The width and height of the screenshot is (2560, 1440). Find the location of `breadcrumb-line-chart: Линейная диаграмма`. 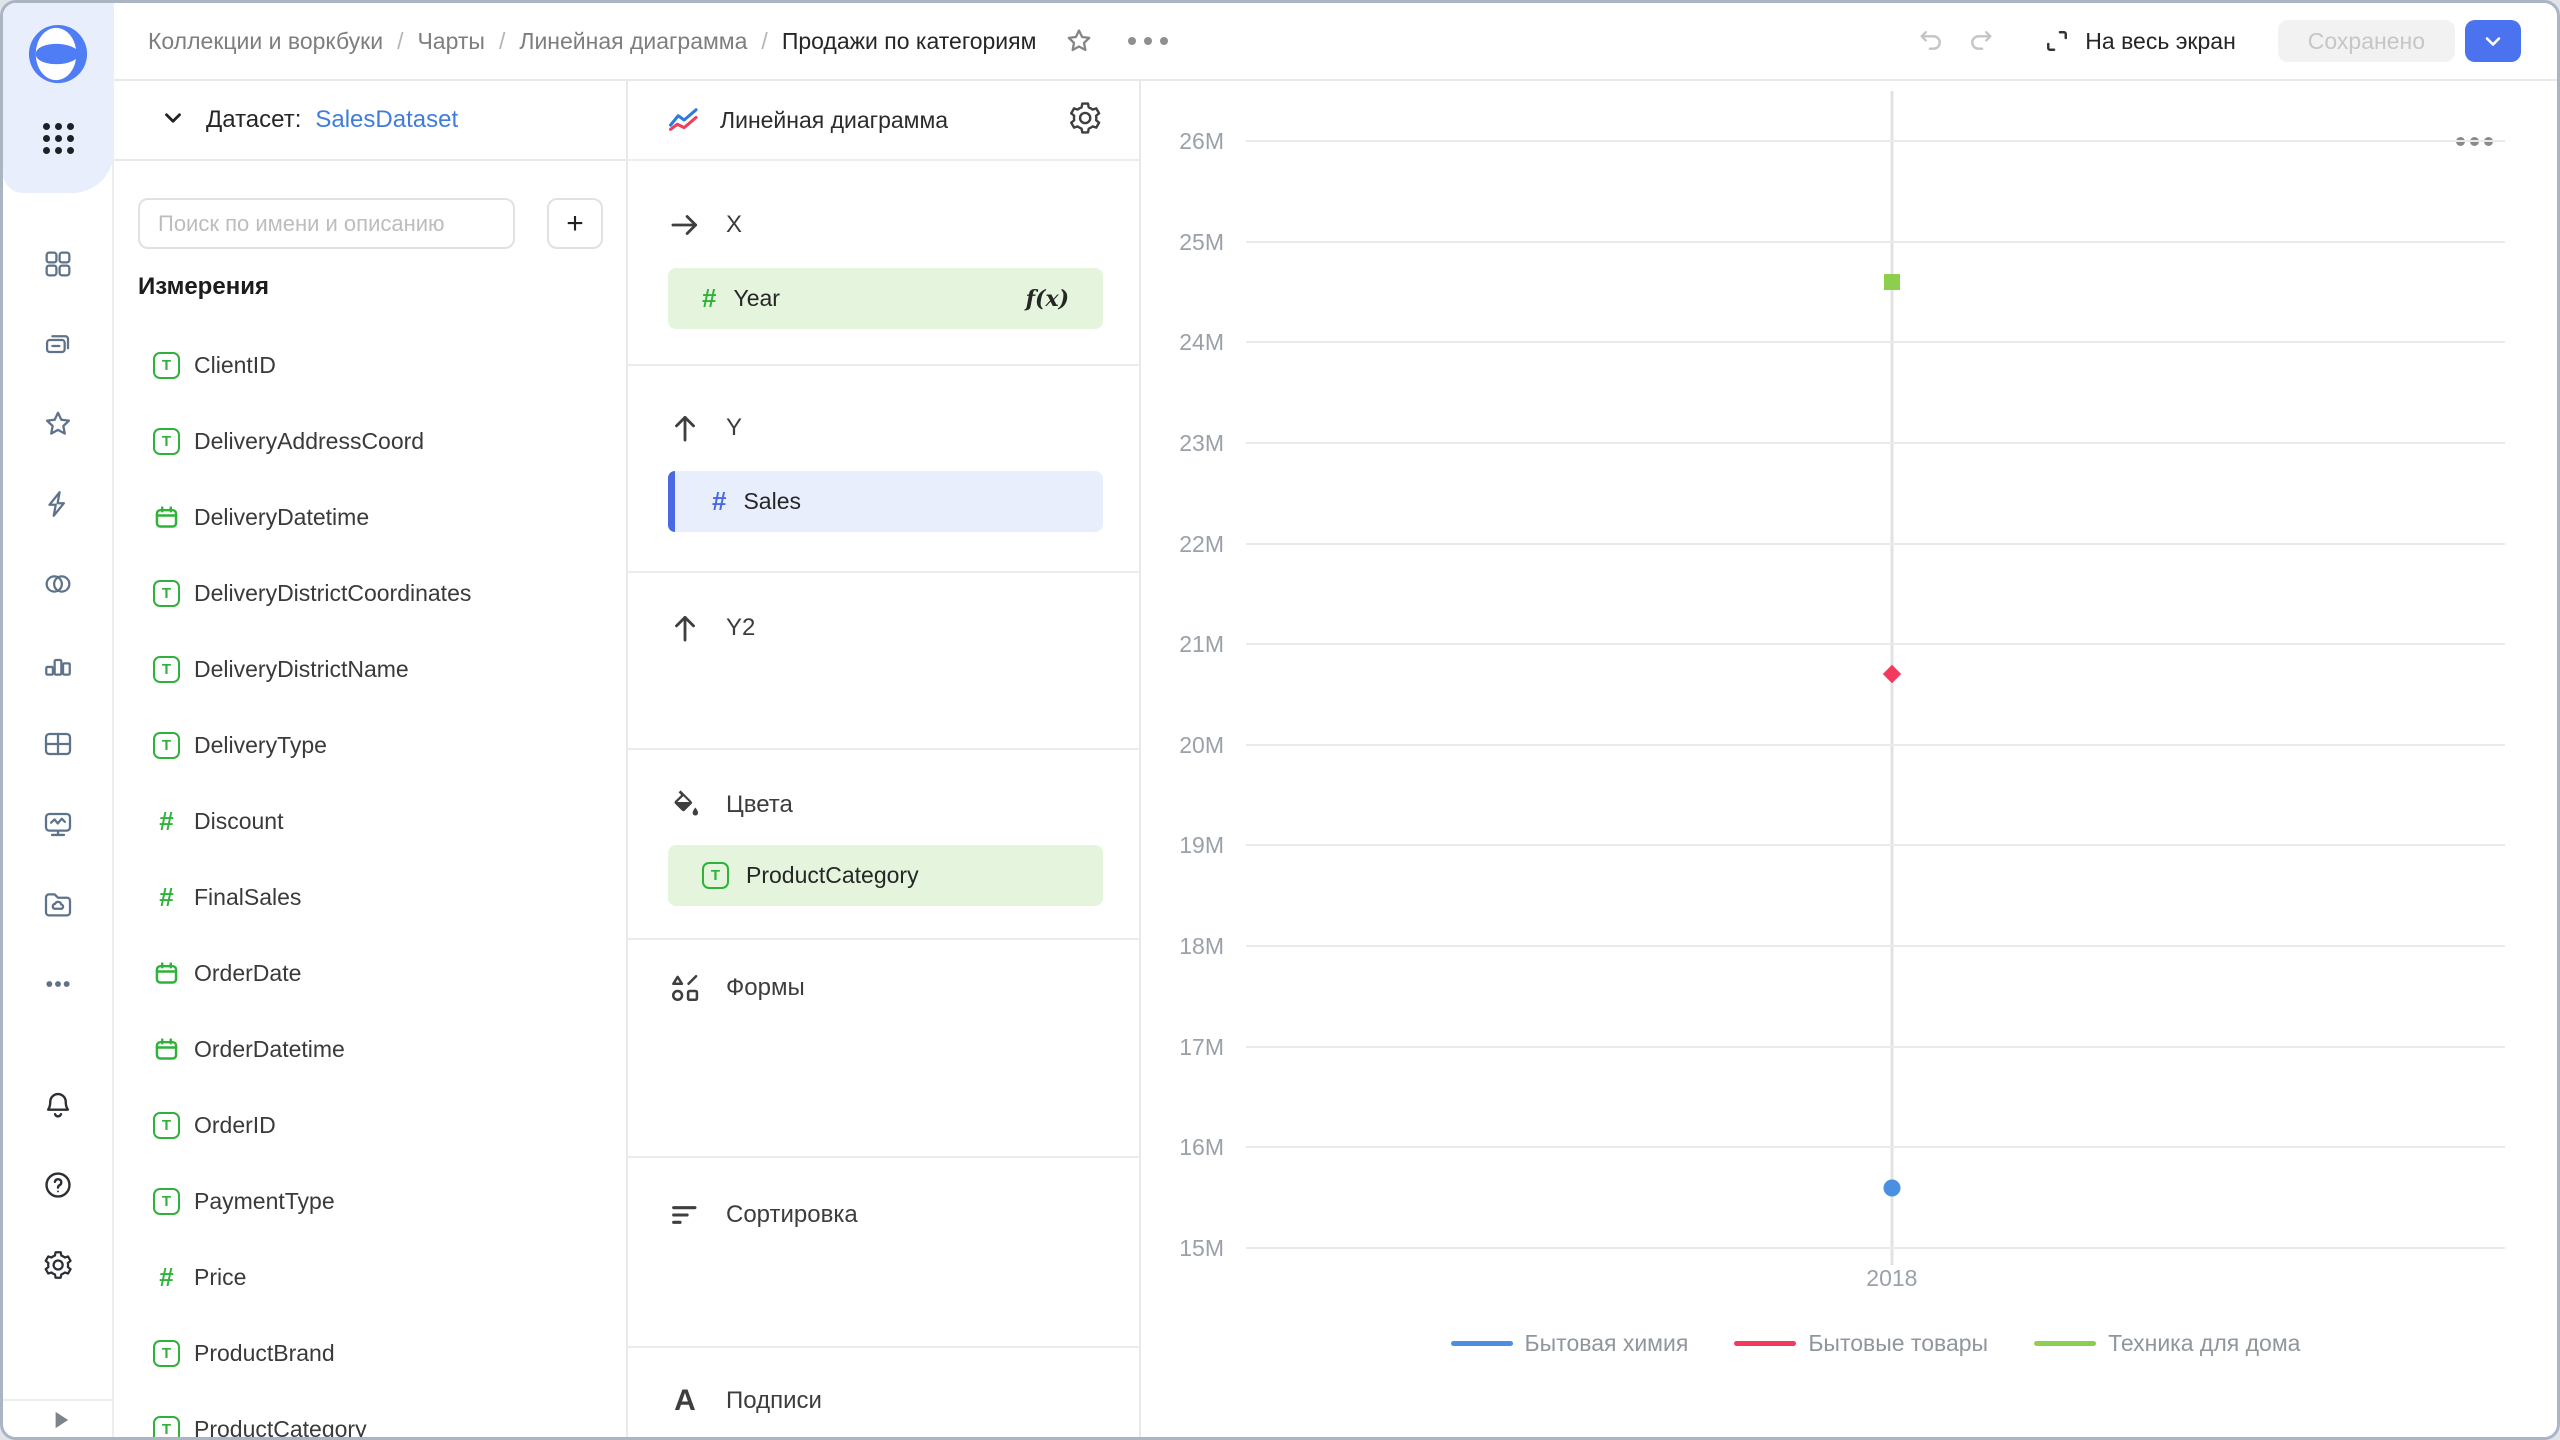

breadcrumb-line-chart: Линейная диаграмма is located at coordinates (633, 40).